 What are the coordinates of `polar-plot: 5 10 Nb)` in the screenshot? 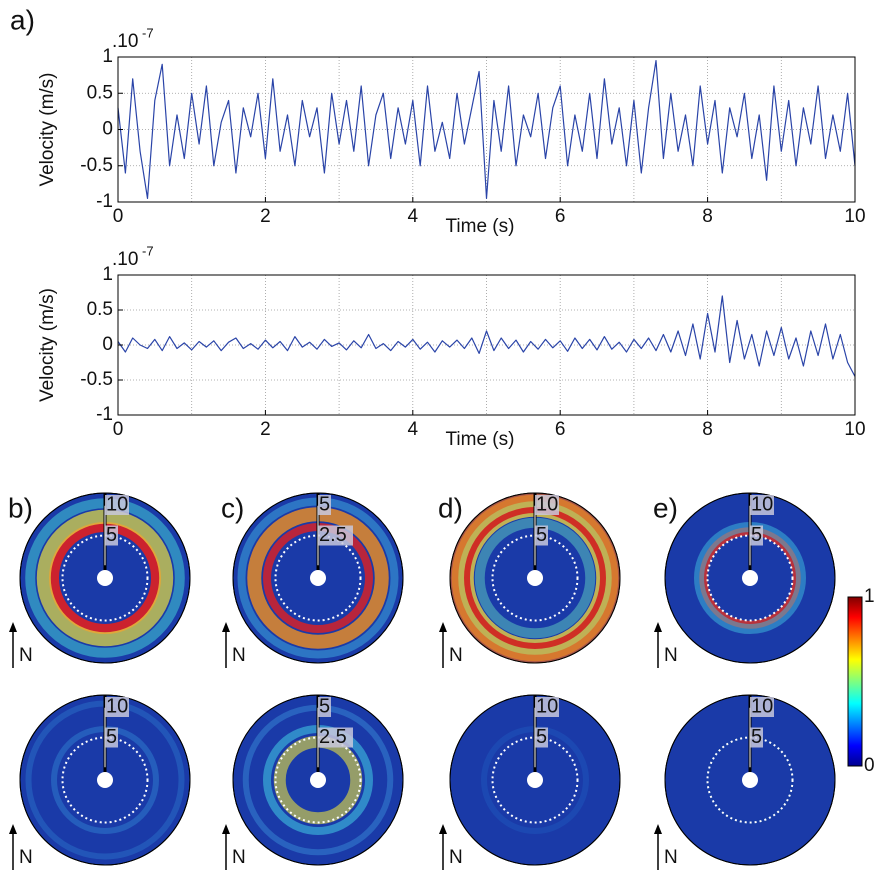 It's located at (99, 580).